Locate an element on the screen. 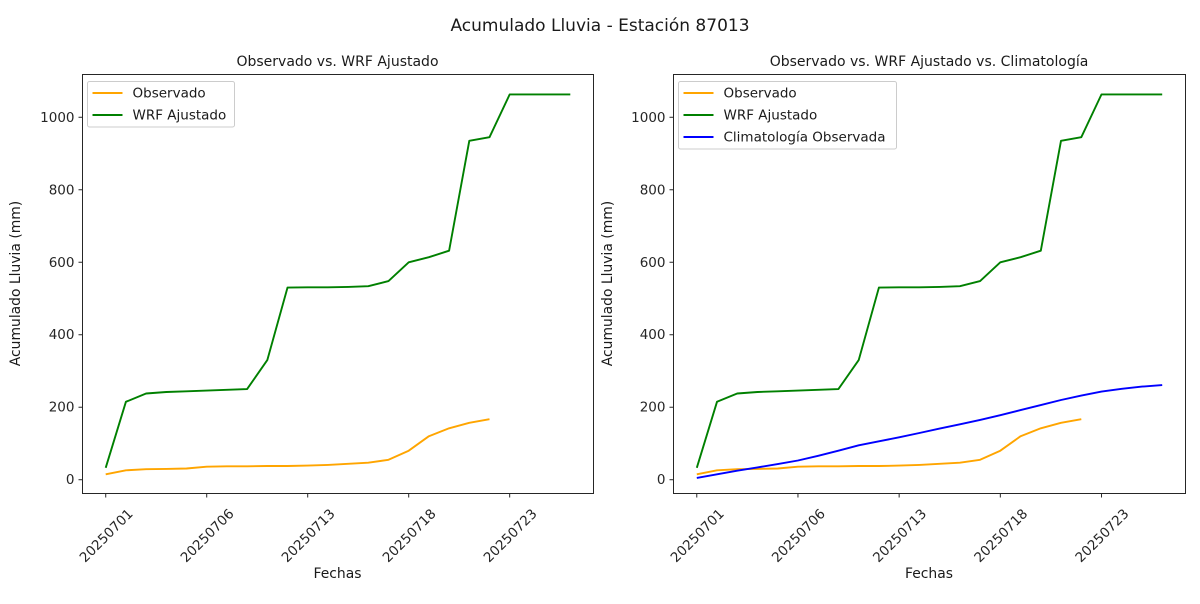 The image size is (1200, 604). left-subplot-title: Observado vs. WRF Ajustado is located at coordinates (337, 62).